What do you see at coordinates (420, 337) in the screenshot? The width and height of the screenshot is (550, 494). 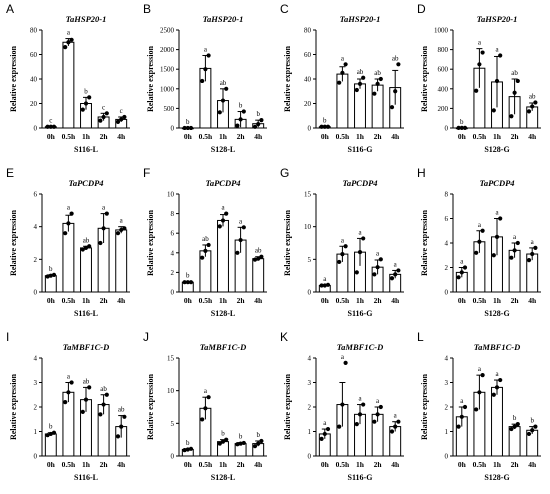 I see `panel-letter: L` at bounding box center [420, 337].